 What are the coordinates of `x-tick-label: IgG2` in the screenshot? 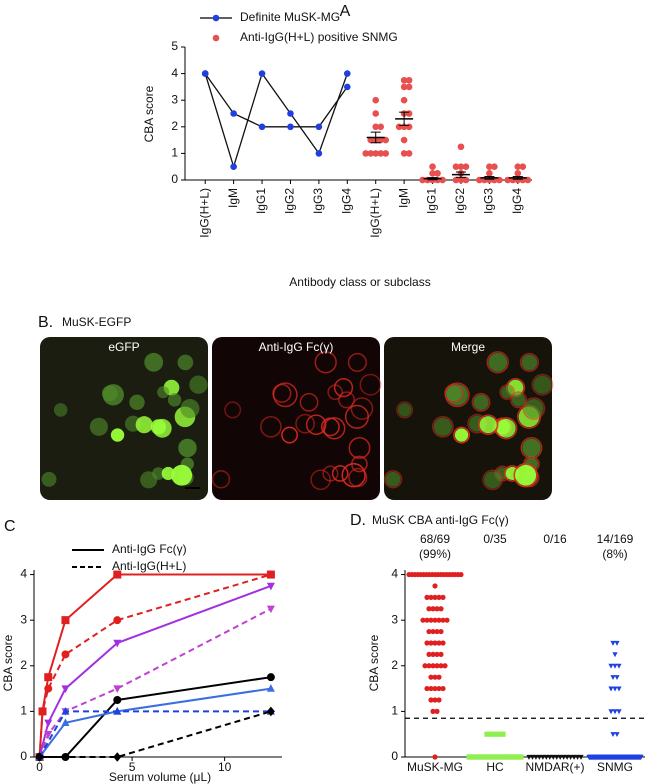 It's located at (460, 201).